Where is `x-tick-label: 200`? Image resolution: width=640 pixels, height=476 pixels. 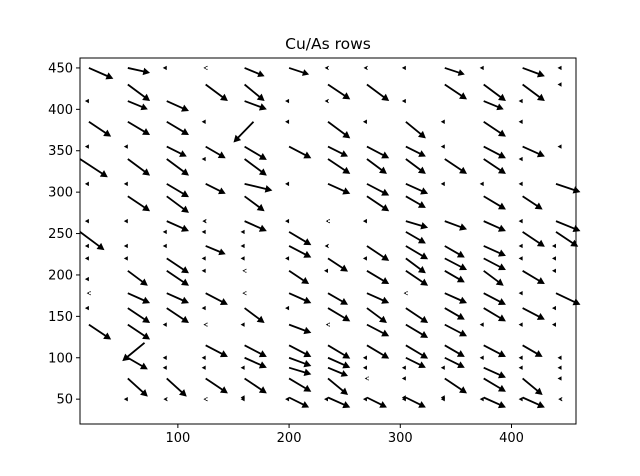
x-tick-label: 200 is located at coordinates (289, 438).